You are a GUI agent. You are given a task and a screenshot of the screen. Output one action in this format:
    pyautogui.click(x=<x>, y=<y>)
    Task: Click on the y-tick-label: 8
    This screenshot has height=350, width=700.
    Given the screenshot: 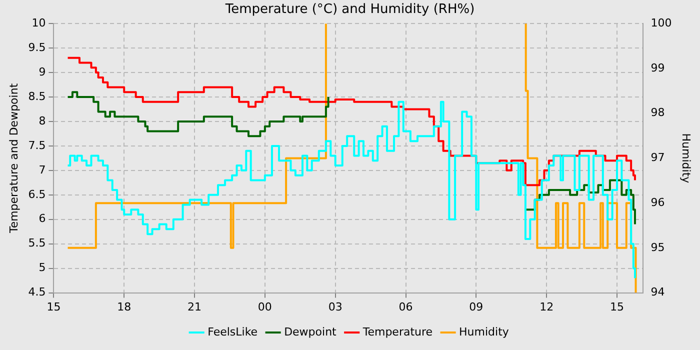 What is the action you would take?
    pyautogui.click(x=42, y=121)
    